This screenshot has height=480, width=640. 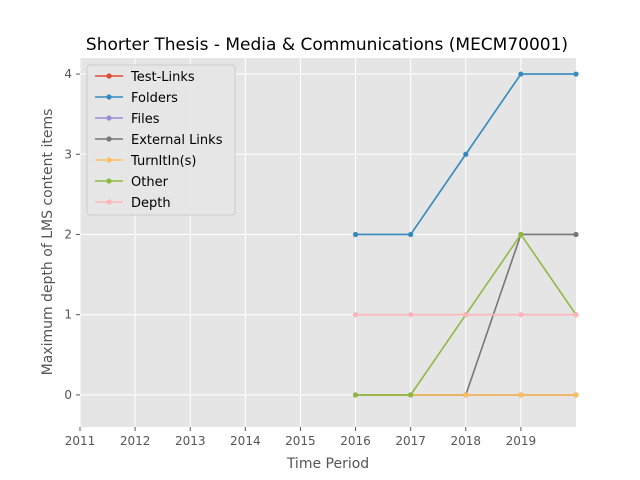 I want to click on y-axis-ticks: 0 1 2 3 4, so click(x=72, y=234).